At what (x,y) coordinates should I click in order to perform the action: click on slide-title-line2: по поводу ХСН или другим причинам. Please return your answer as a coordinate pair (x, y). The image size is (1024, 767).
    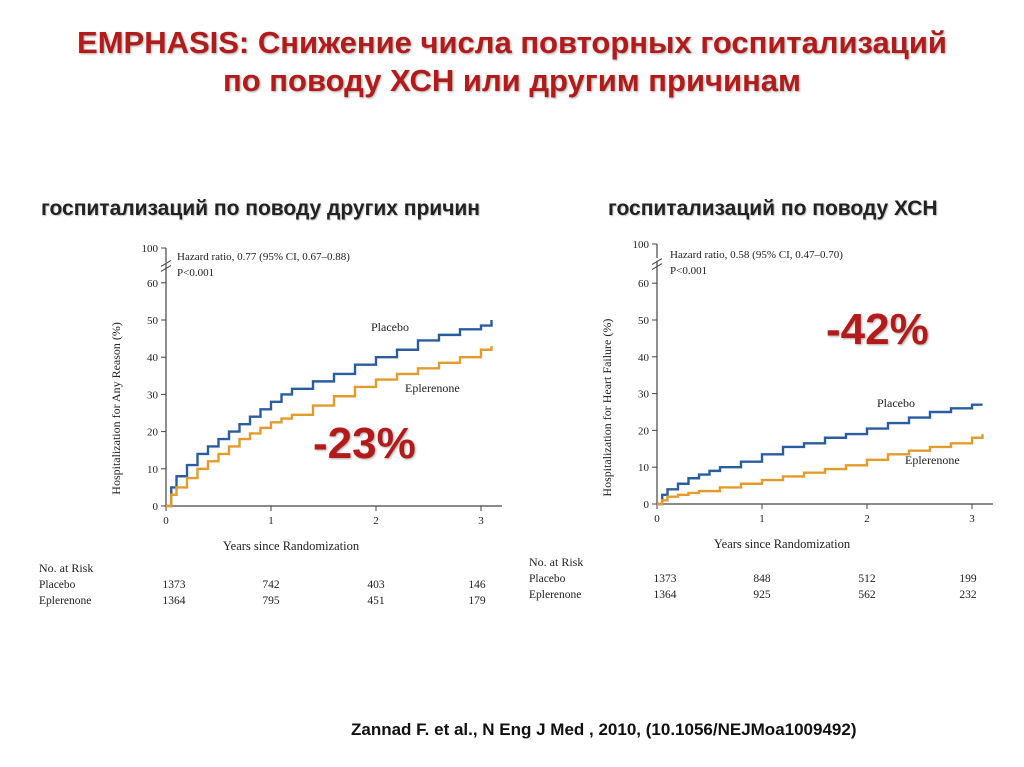
    Looking at the image, I should click on (512, 80).